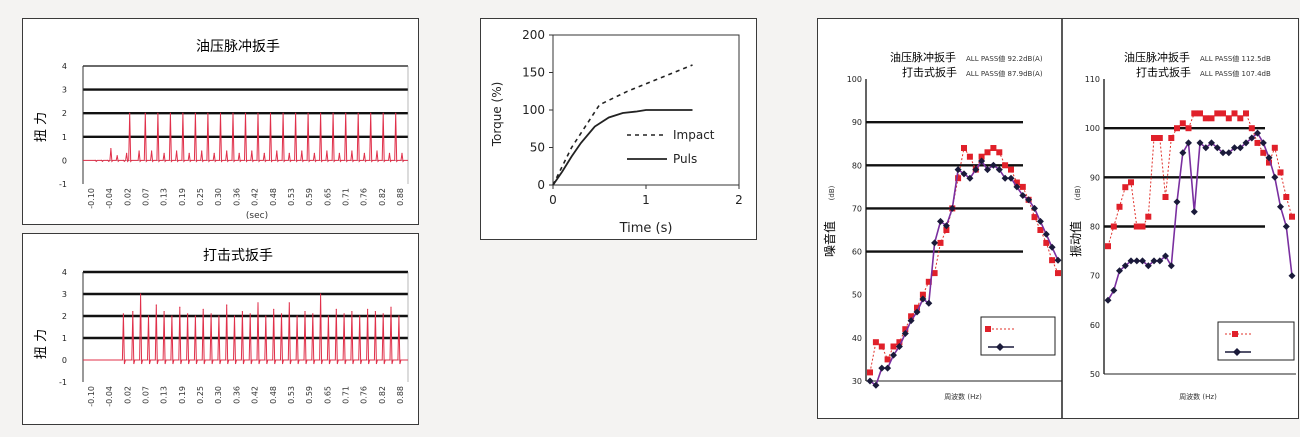 Image resolution: width=1300 pixels, height=437 pixels. I want to click on y-tick-label: 70, so click(1095, 276).